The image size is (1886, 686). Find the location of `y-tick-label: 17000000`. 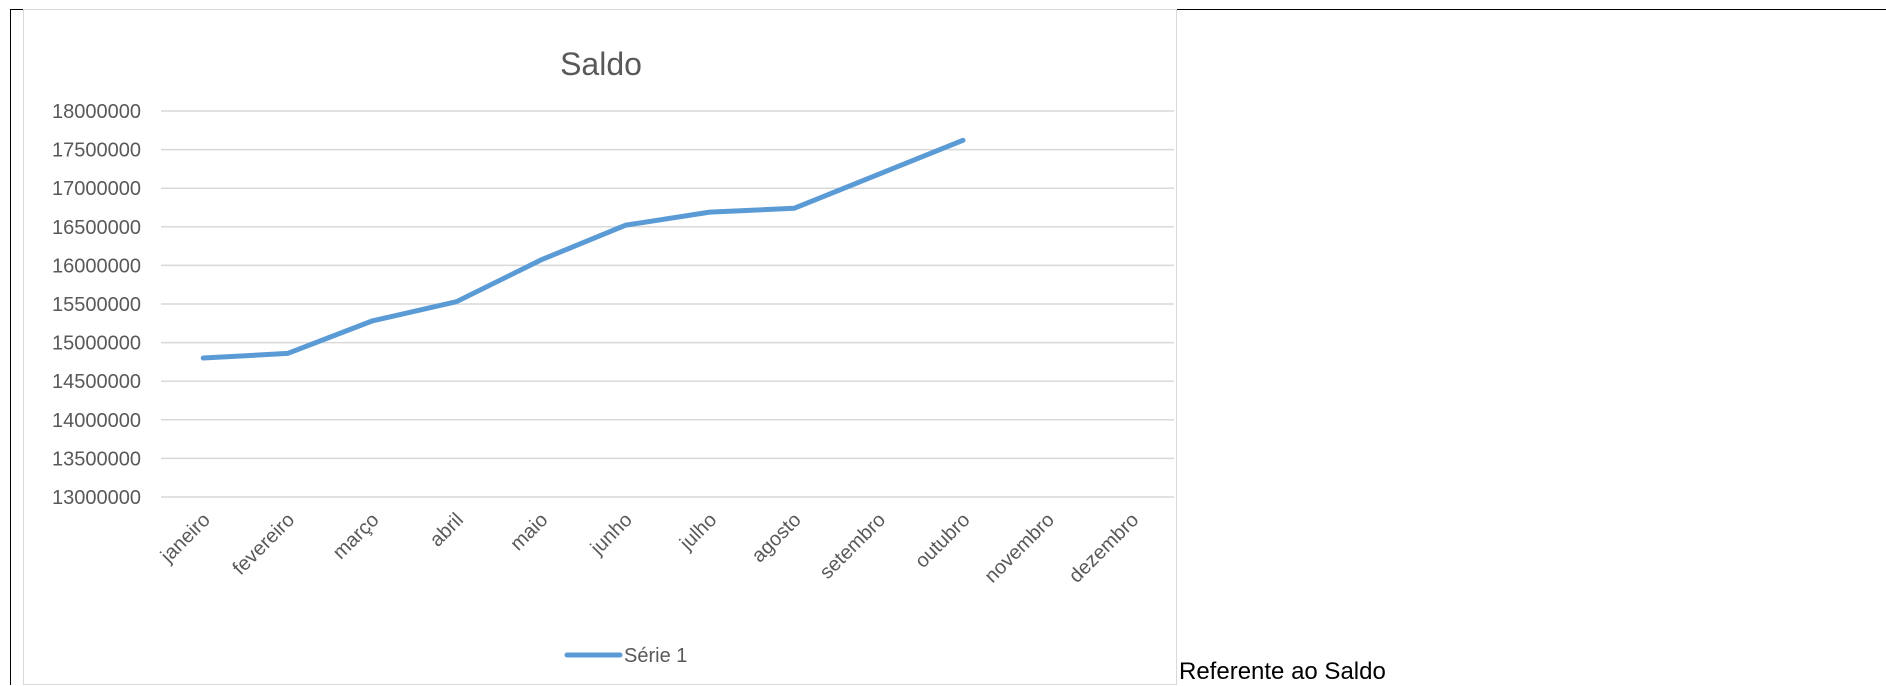

y-tick-label: 17000000 is located at coordinates (96, 189).